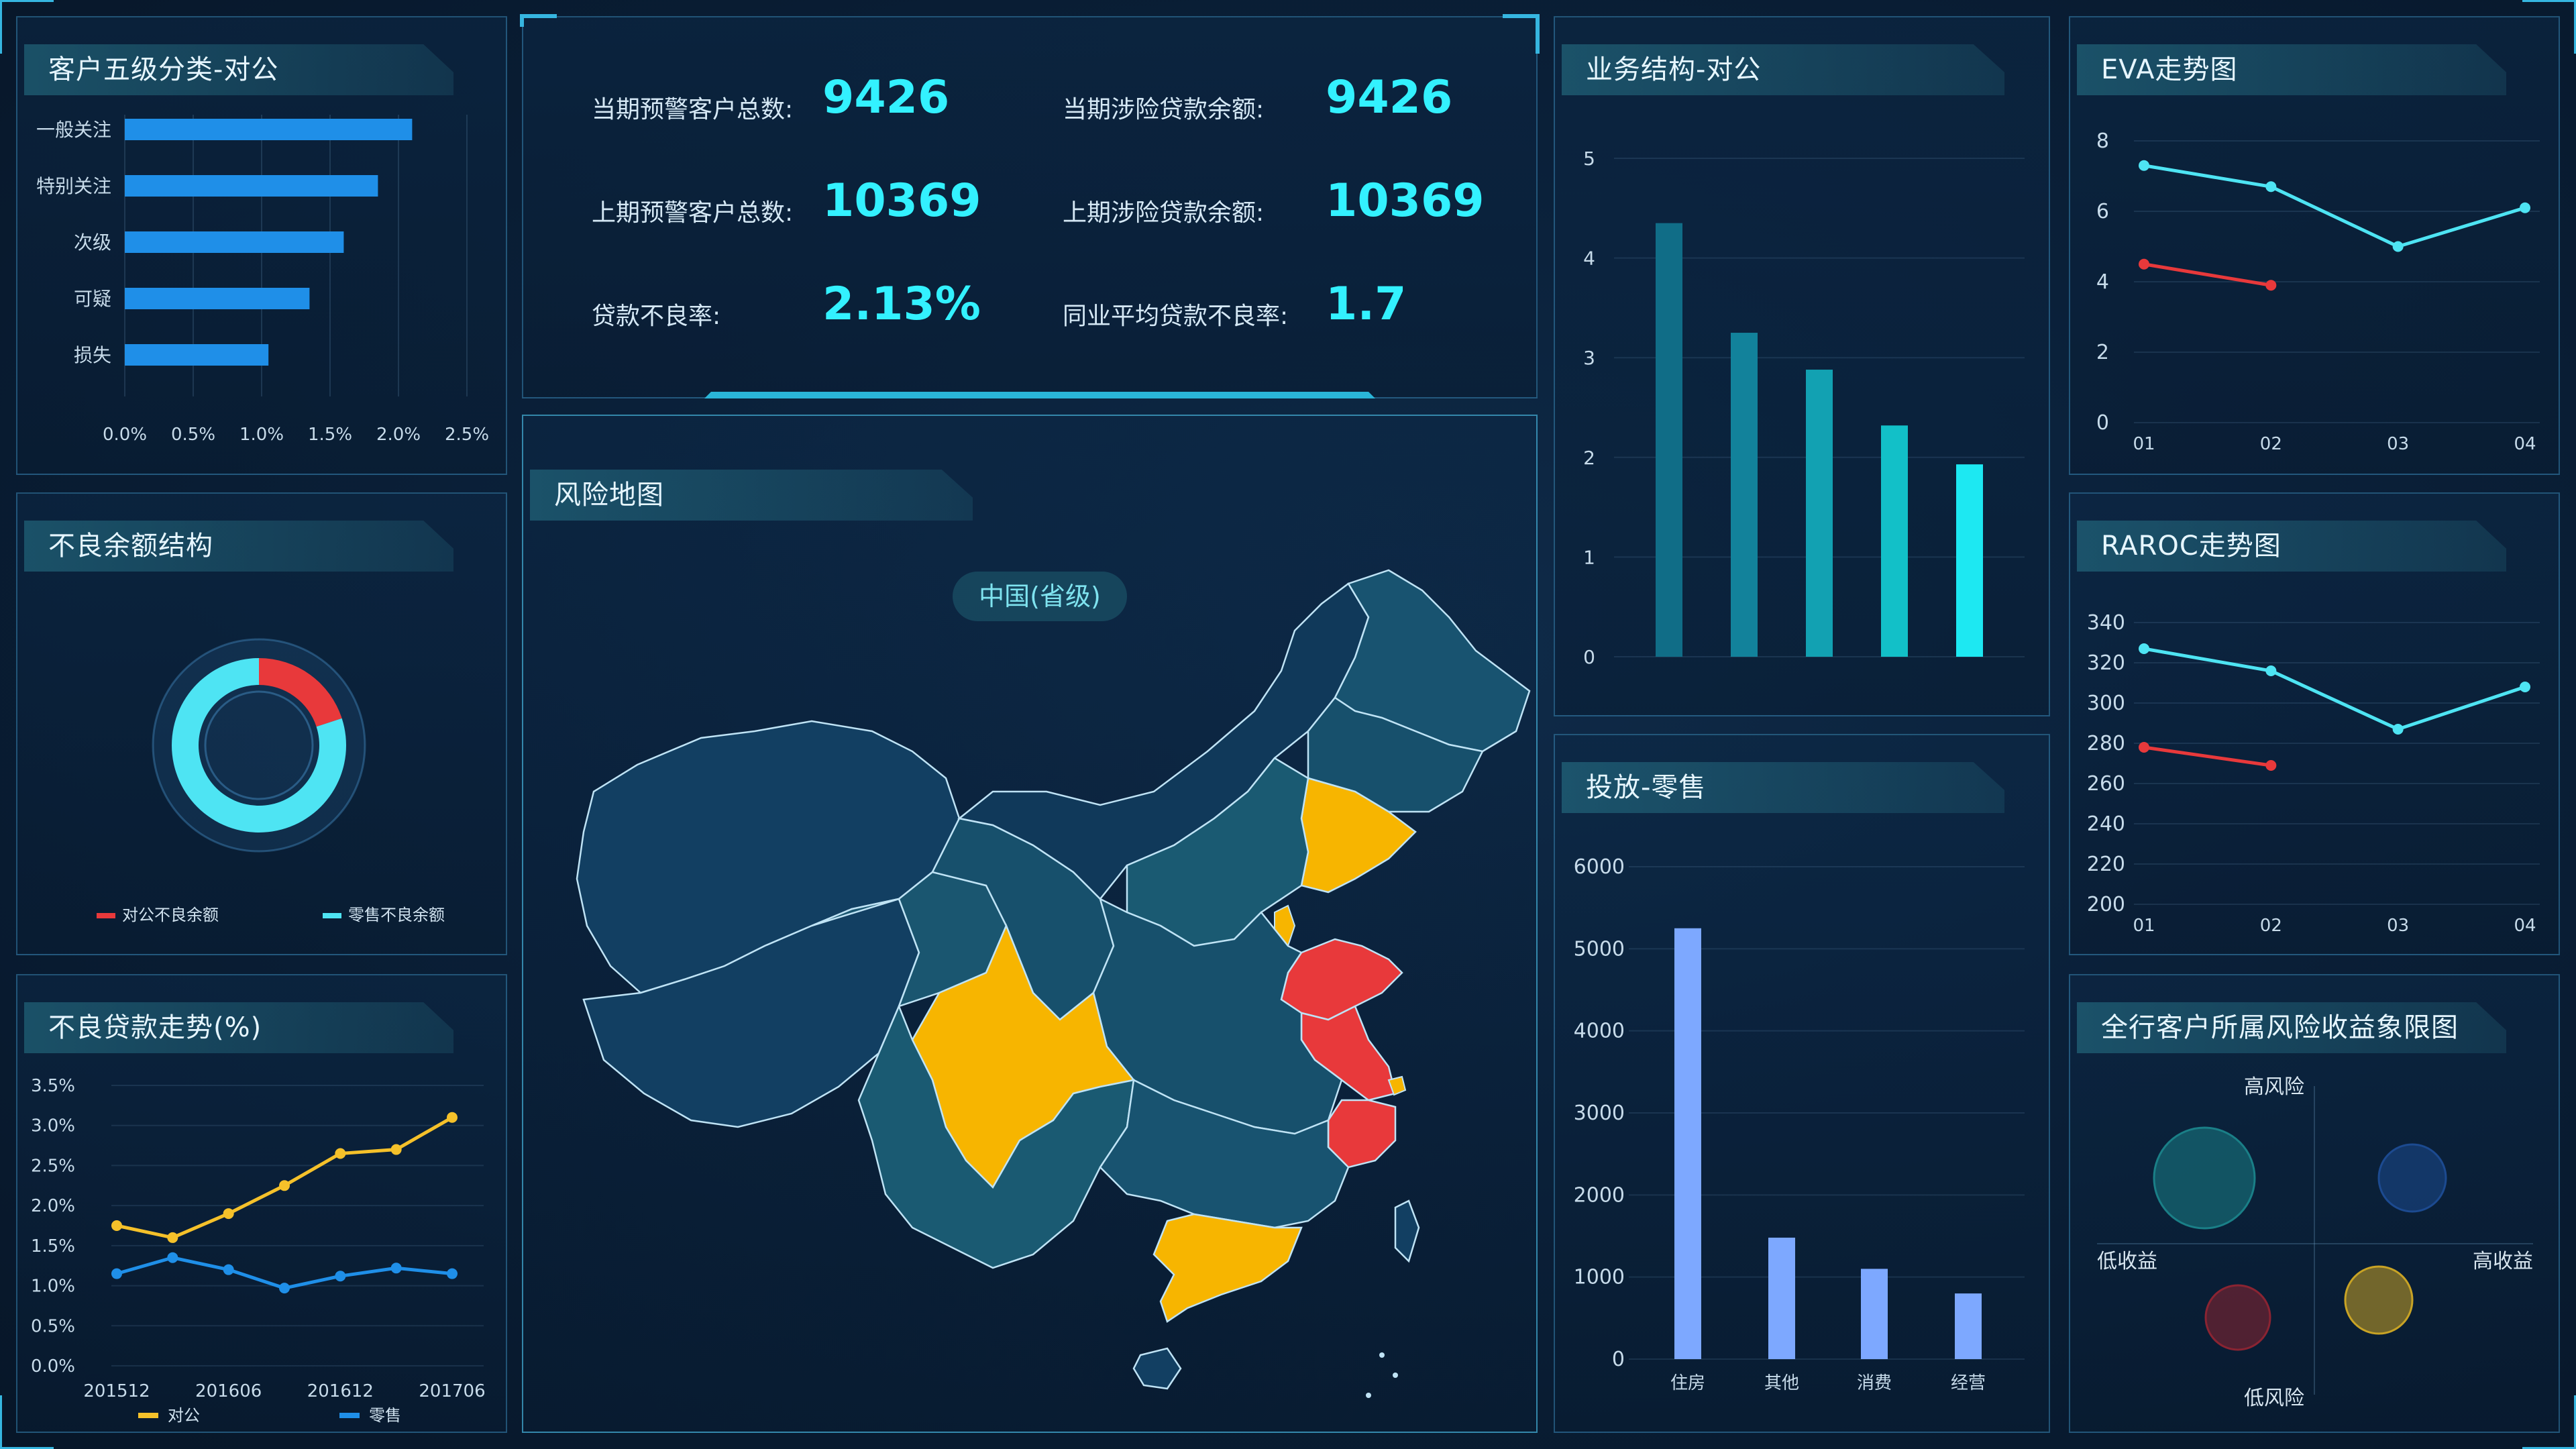 This screenshot has height=1449, width=2576. Describe the element at coordinates (2106, 904) in the screenshot. I see `y-tick-label: 200` at that location.